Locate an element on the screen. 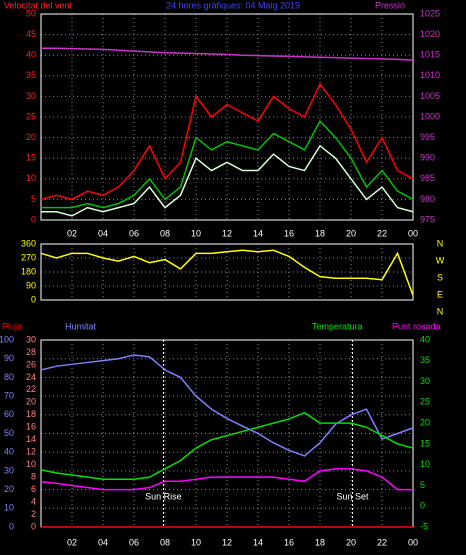 This screenshot has width=466, height=555. y-tick-label: 50 is located at coordinates (9, 433).